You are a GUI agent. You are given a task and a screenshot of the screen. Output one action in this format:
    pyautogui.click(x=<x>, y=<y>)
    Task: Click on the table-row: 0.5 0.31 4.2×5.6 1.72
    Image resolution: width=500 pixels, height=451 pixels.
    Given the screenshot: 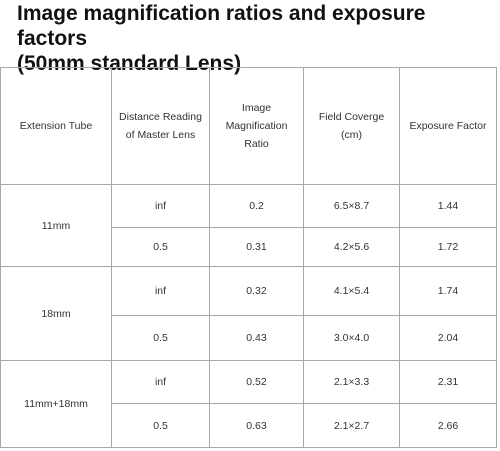 What is the action you would take?
    pyautogui.click(x=249, y=247)
    